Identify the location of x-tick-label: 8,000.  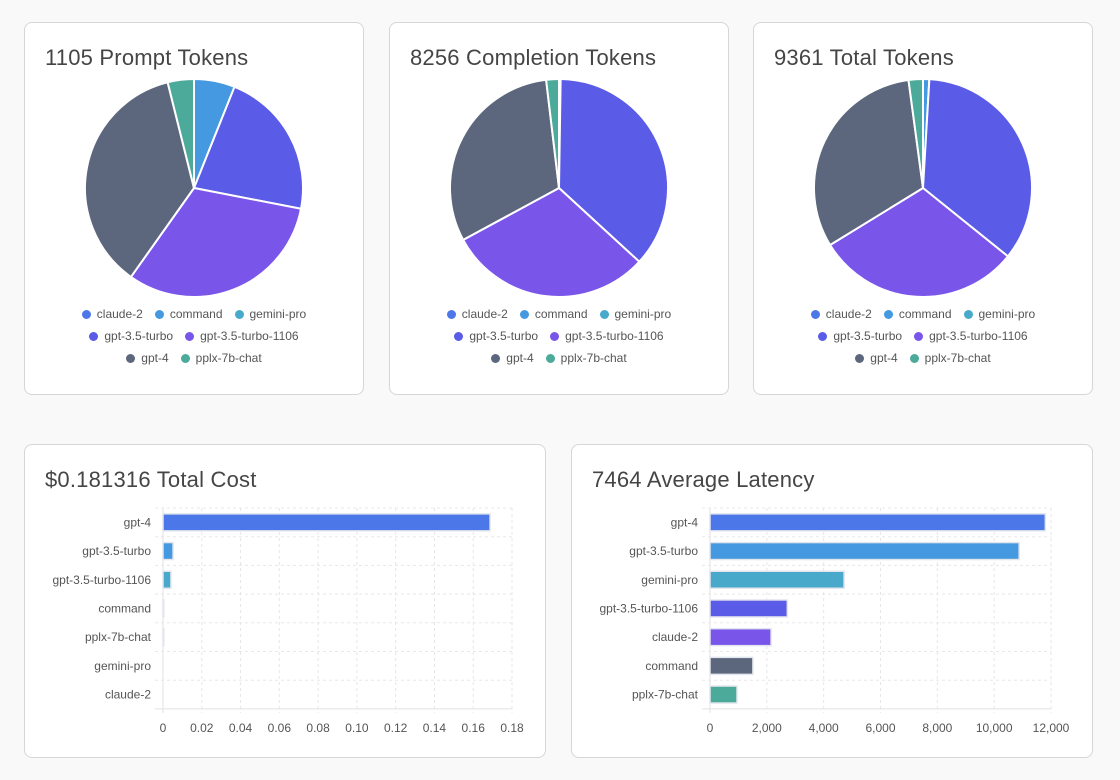
(937, 728).